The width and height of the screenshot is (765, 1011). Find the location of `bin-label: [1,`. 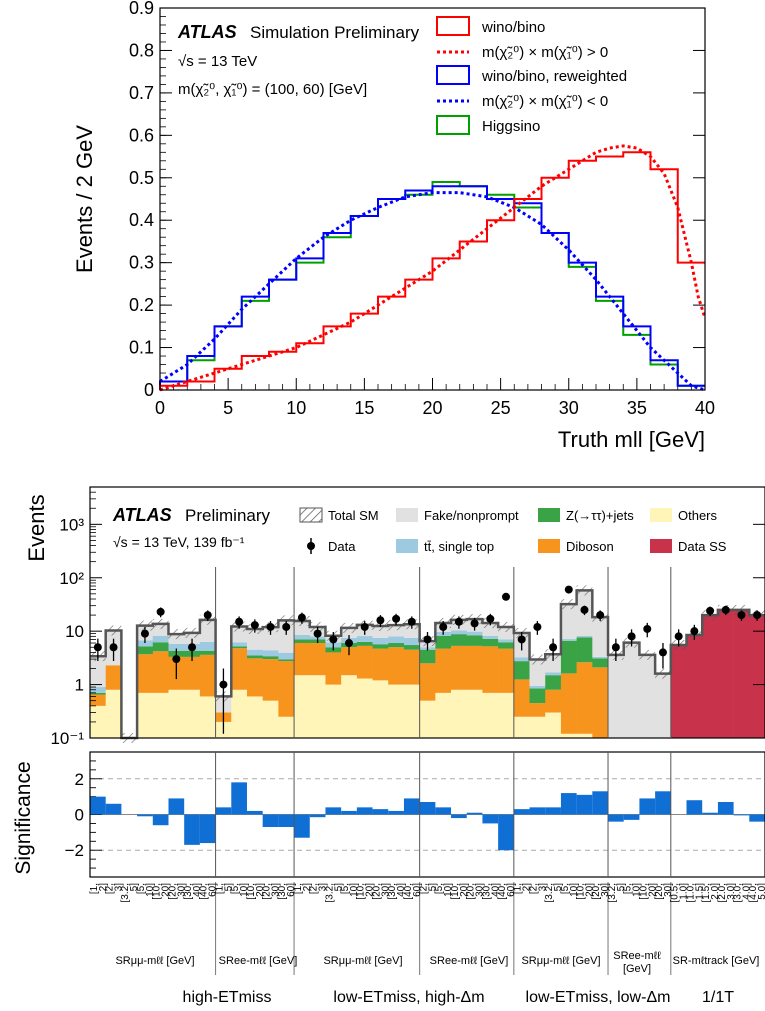

bin-label: [1, is located at coordinates (219, 888).